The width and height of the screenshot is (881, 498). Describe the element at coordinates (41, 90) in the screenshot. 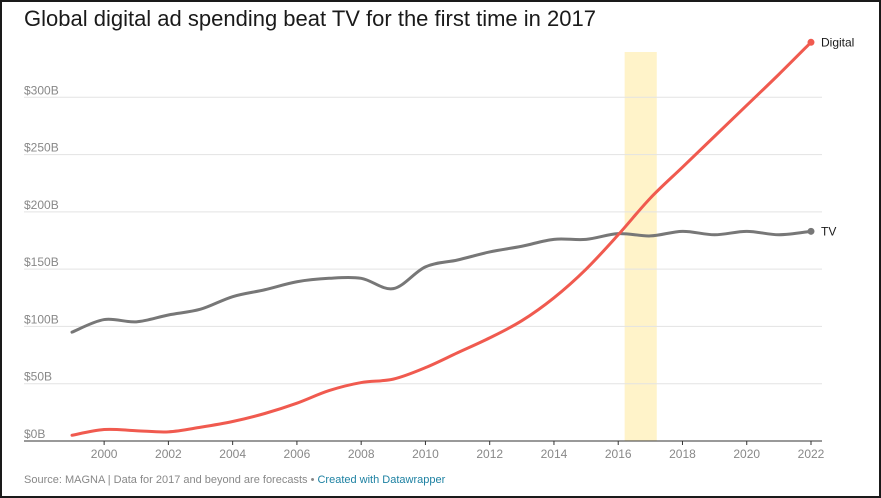

I see `y-tick-label: $300B` at that location.